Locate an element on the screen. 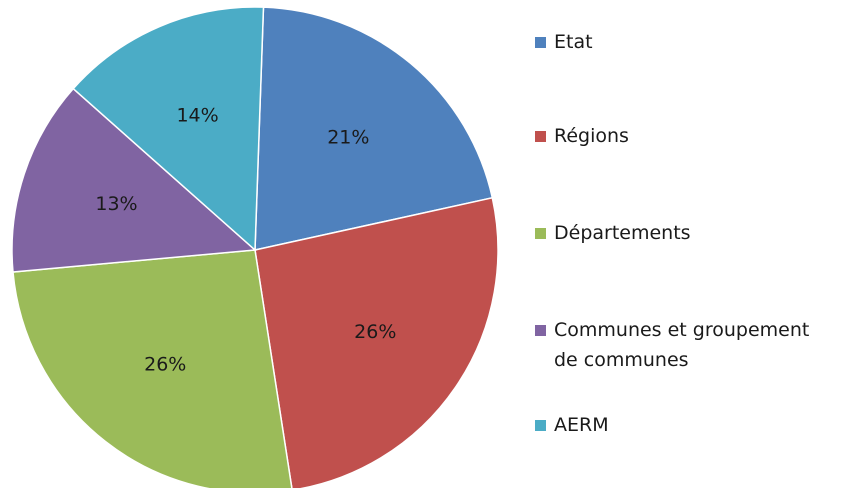 The image size is (846, 488). legend-label: Régions is located at coordinates (591, 136).